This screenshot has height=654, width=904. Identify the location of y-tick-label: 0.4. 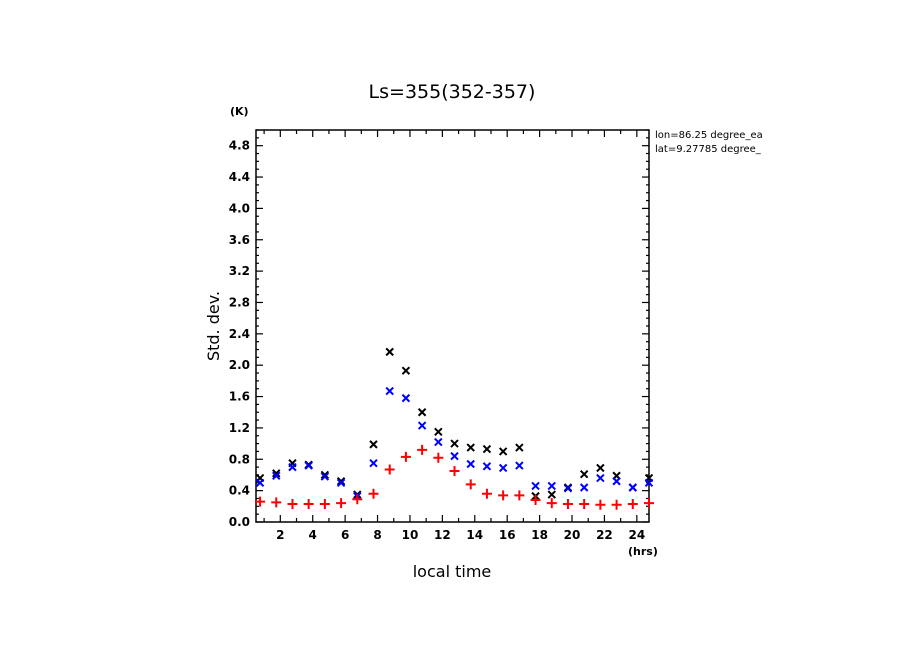
(239, 491).